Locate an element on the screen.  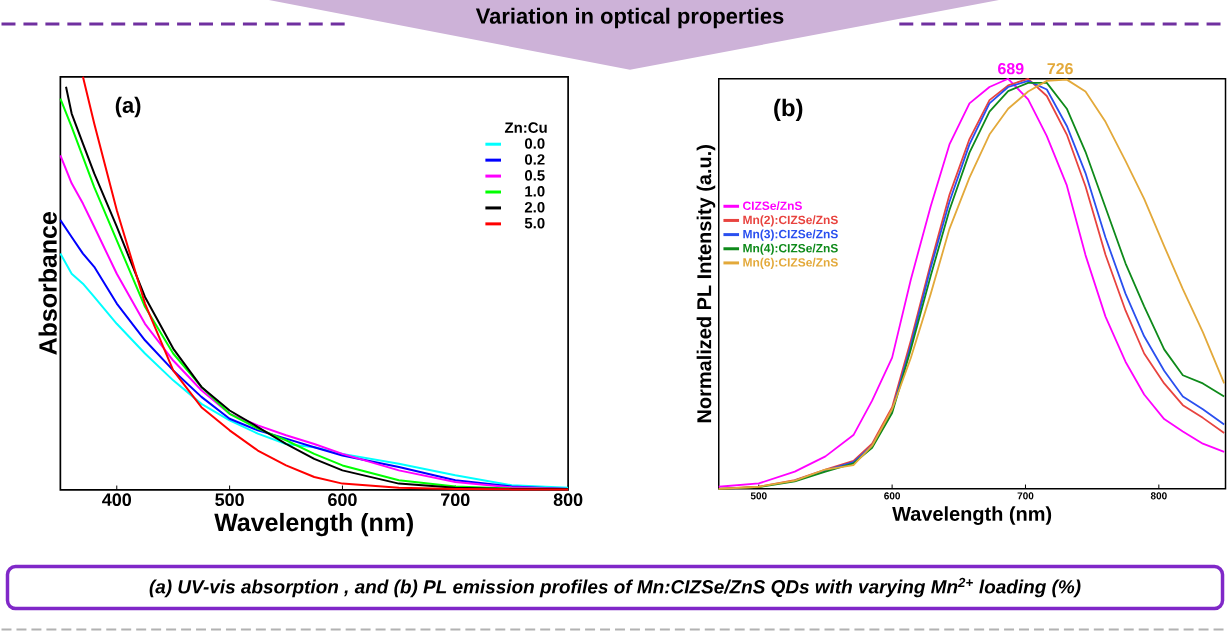
legend-label: Mn(4):CIZSe/ZnS is located at coordinates (790, 249).